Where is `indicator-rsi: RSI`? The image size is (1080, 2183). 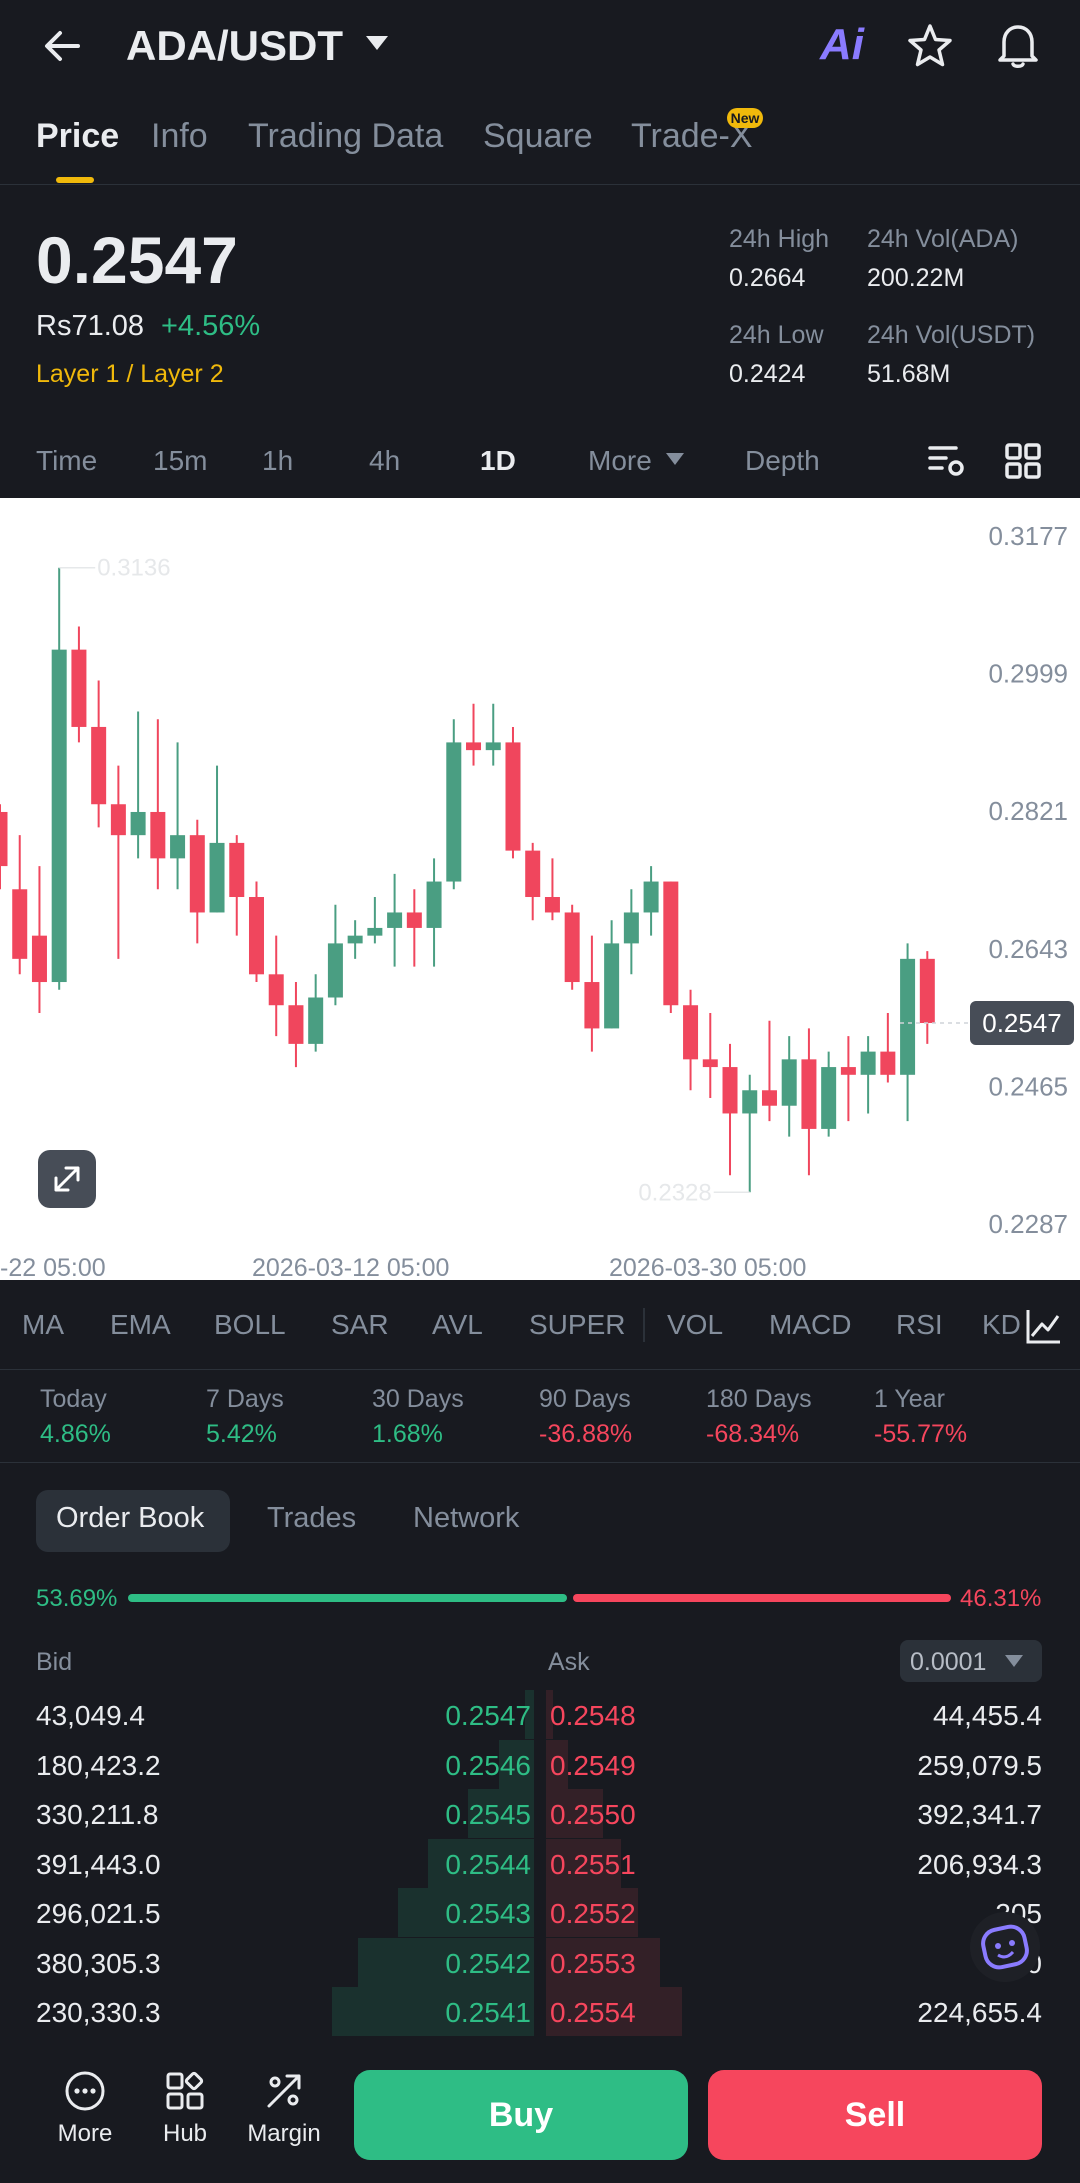 indicator-rsi: RSI is located at coordinates (919, 1324).